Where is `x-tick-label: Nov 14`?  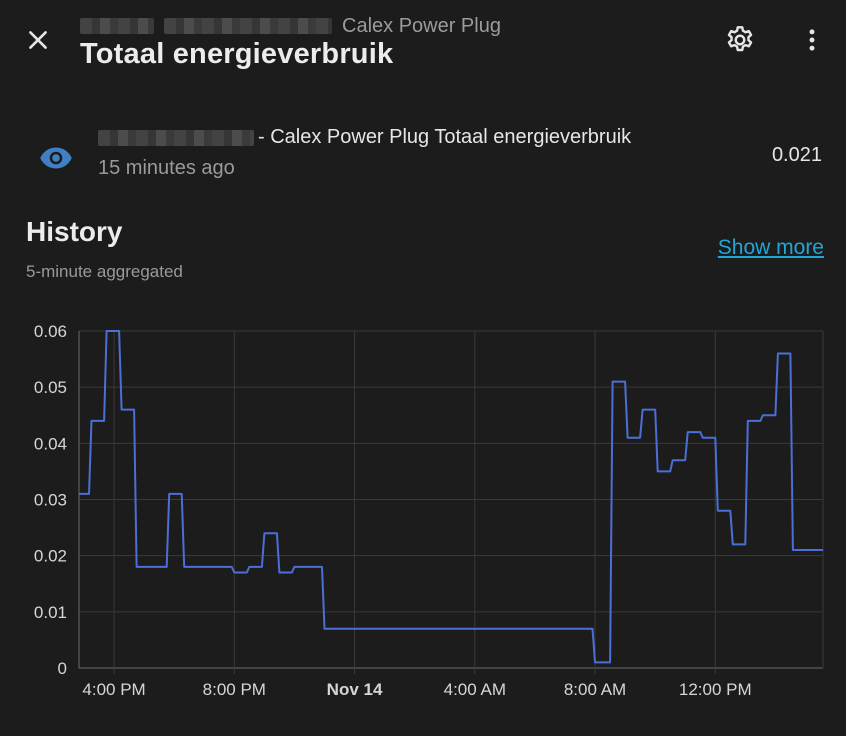
x-tick-label: Nov 14 is located at coordinates (355, 689).